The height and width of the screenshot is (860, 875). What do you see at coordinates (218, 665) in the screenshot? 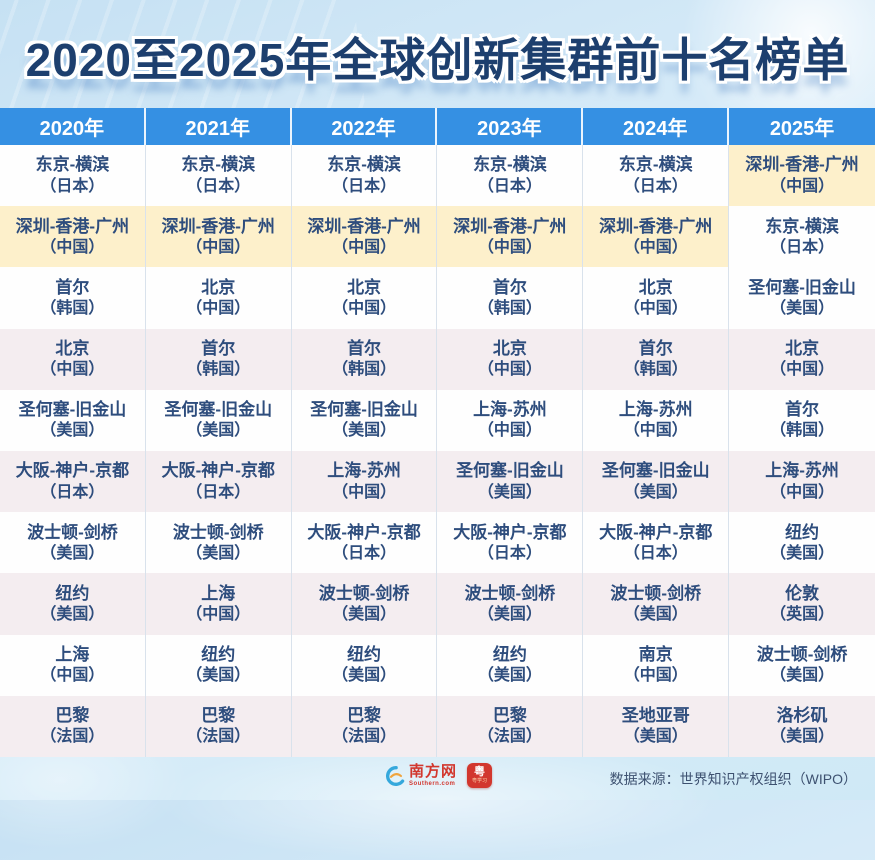
I see `table-cell-rank9-2021年: 纽约 （美国）` at bounding box center [218, 665].